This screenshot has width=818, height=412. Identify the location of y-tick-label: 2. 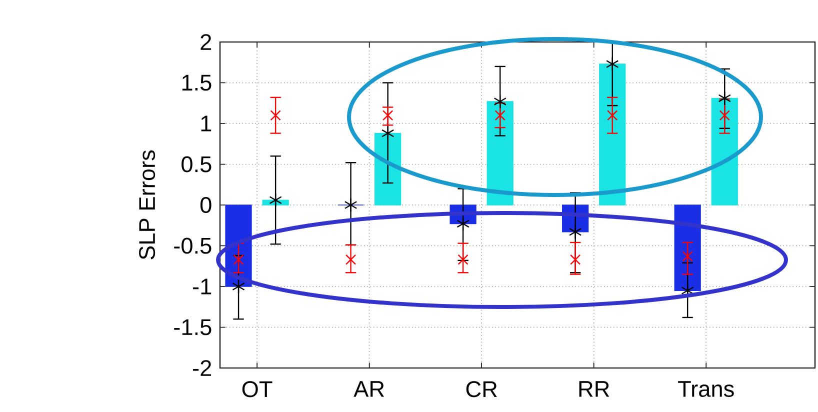
(206, 42).